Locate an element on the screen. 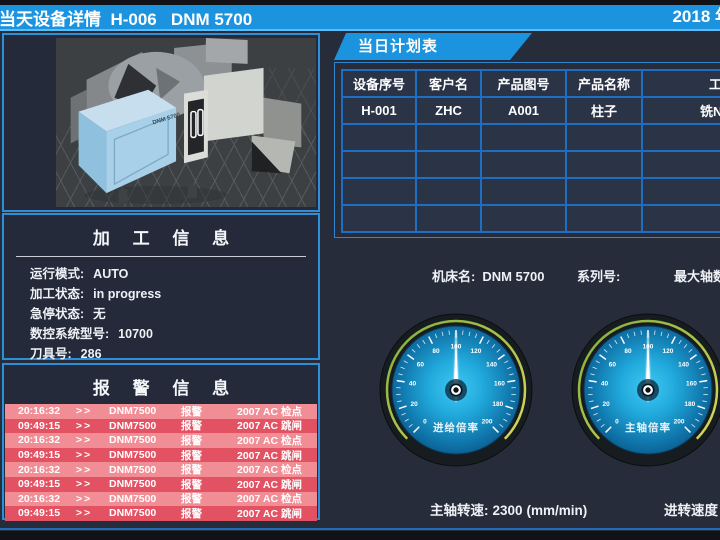 Image resolution: width=720 pixels, height=540 pixels. header-bar: 当天设备详情 H-006 DNM 5700 2018 年 is located at coordinates (360, 18).